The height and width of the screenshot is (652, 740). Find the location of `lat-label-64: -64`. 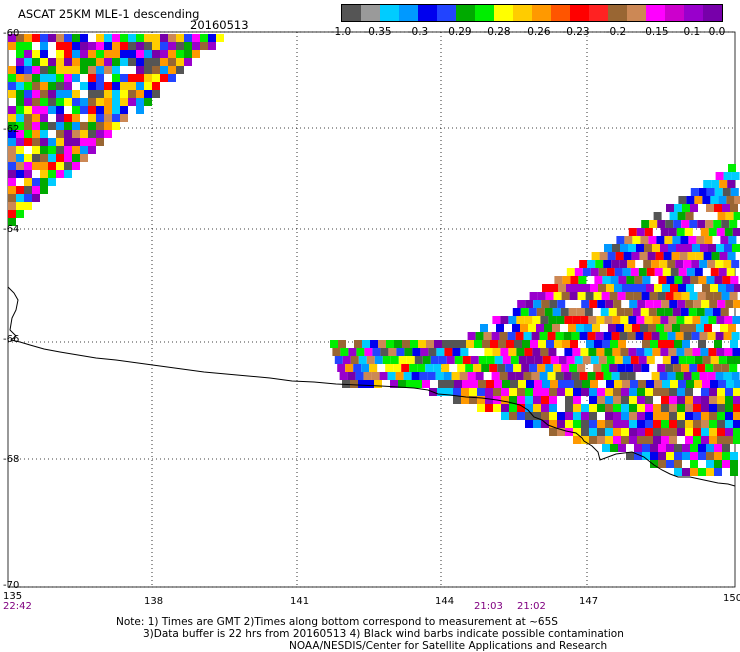

lat-label-64: -64 is located at coordinates (11, 229).